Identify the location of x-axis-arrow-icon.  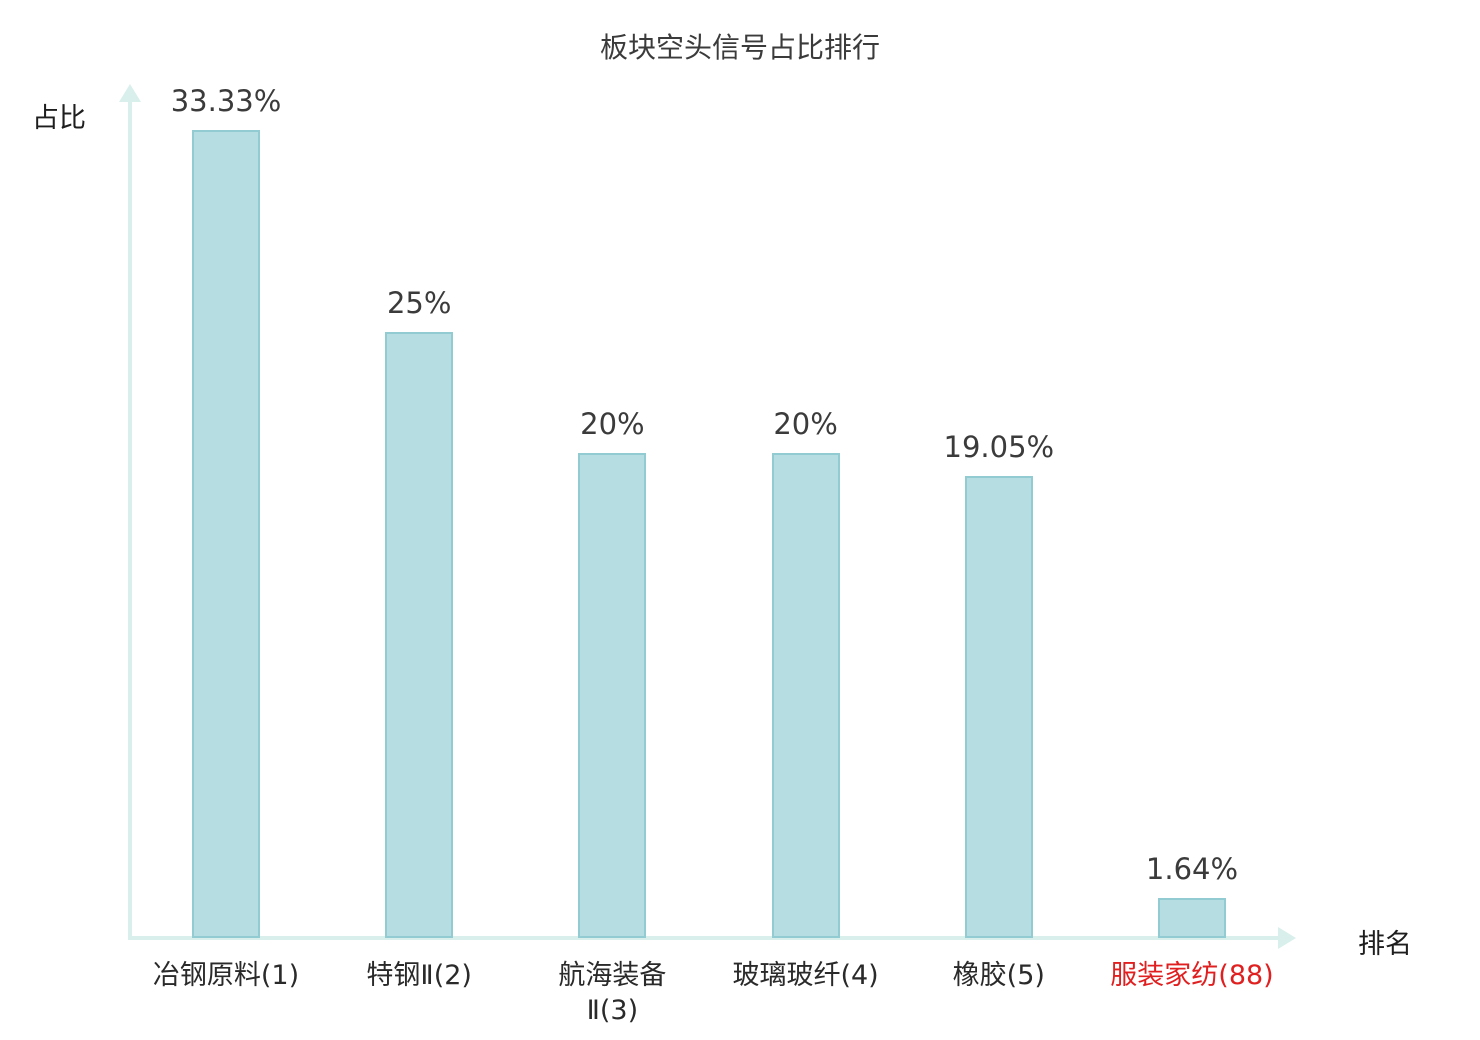
(1287, 938).